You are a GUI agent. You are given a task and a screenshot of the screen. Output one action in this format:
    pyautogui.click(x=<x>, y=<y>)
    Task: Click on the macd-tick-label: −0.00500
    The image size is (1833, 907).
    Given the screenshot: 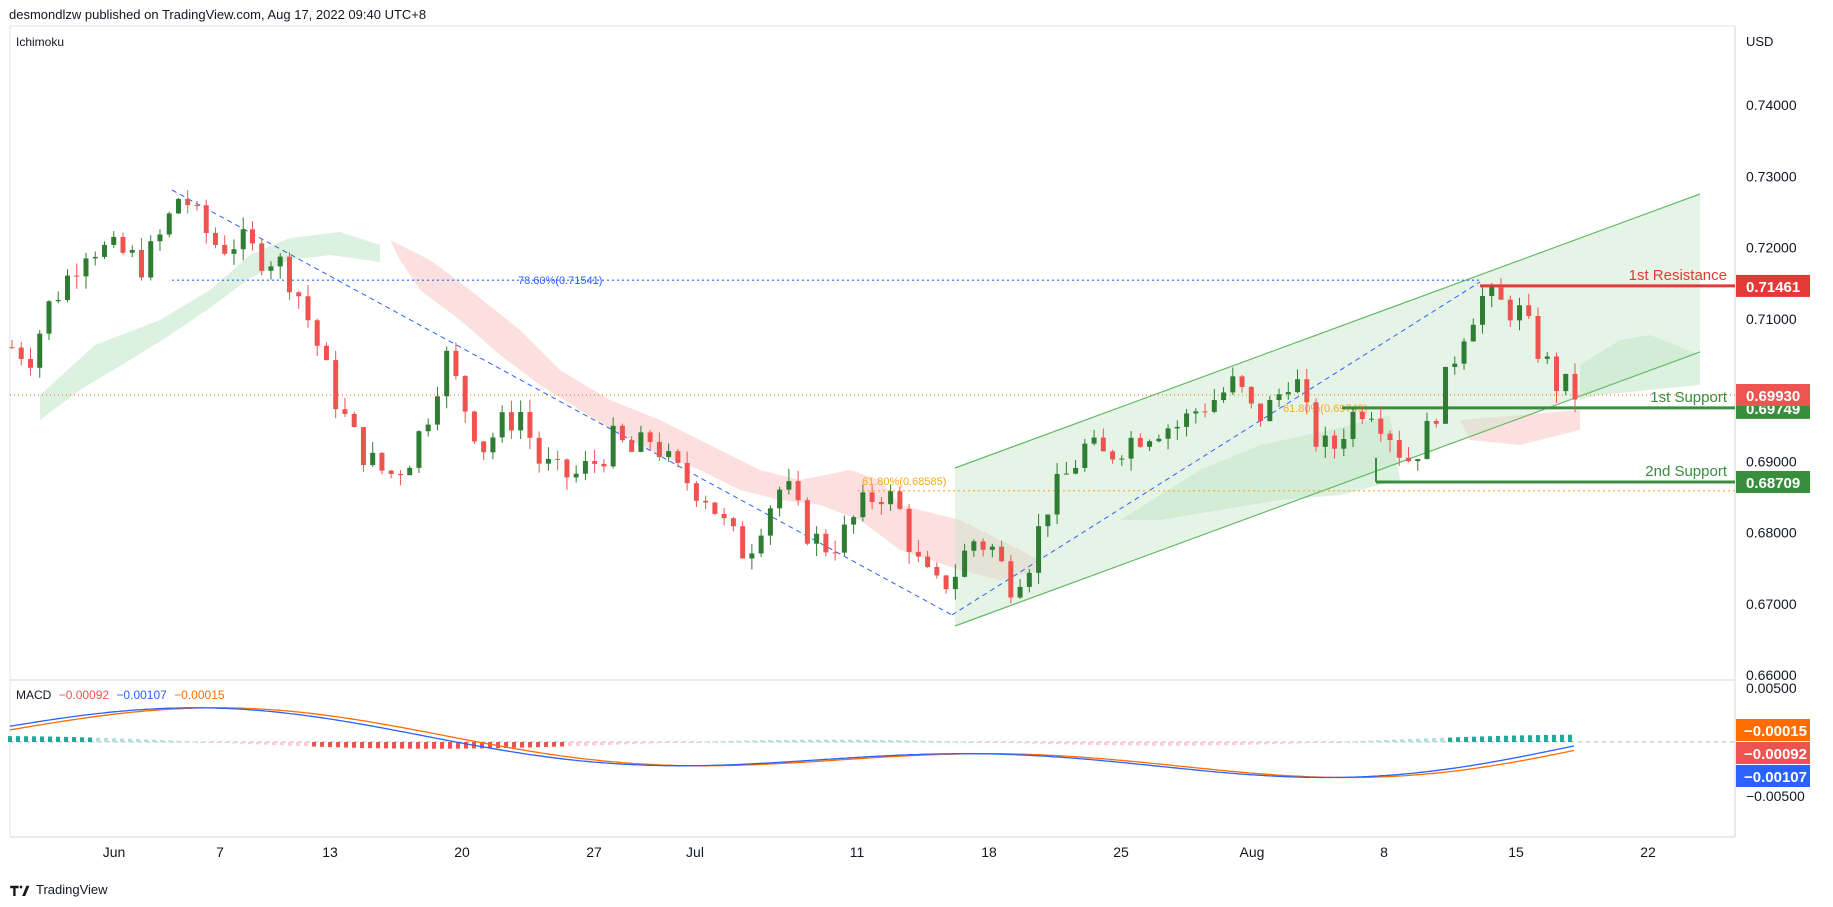 What is the action you would take?
    pyautogui.click(x=1775, y=796)
    